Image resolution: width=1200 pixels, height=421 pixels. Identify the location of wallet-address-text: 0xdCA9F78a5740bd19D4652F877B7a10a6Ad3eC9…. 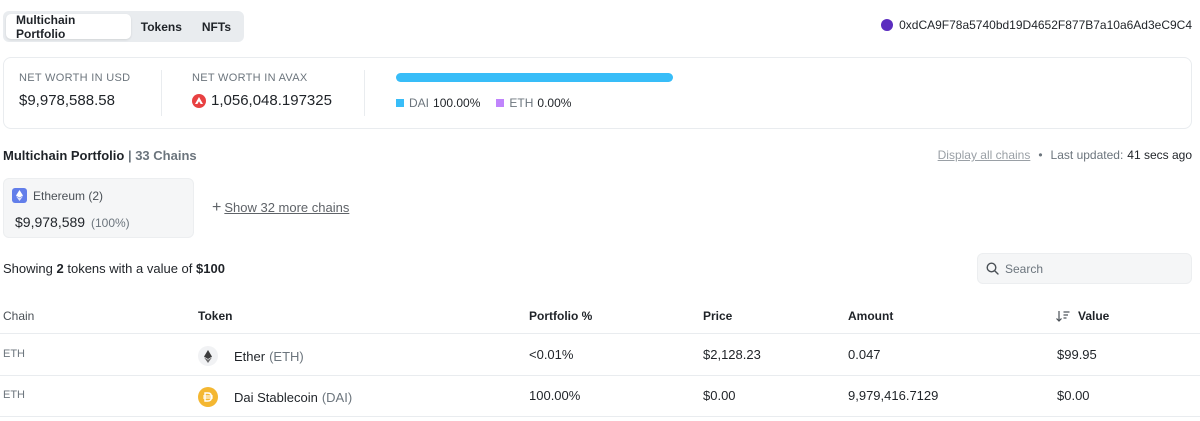
(1045, 25).